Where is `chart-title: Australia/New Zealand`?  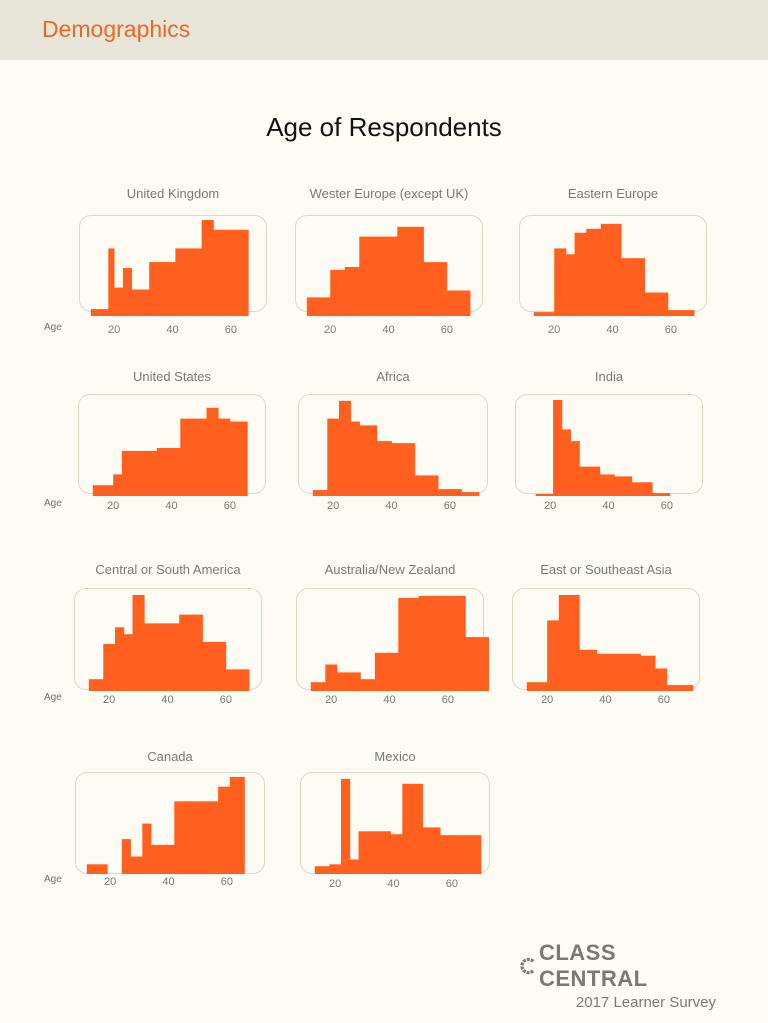
chart-title: Australia/New Zealand is located at coordinates (390, 569).